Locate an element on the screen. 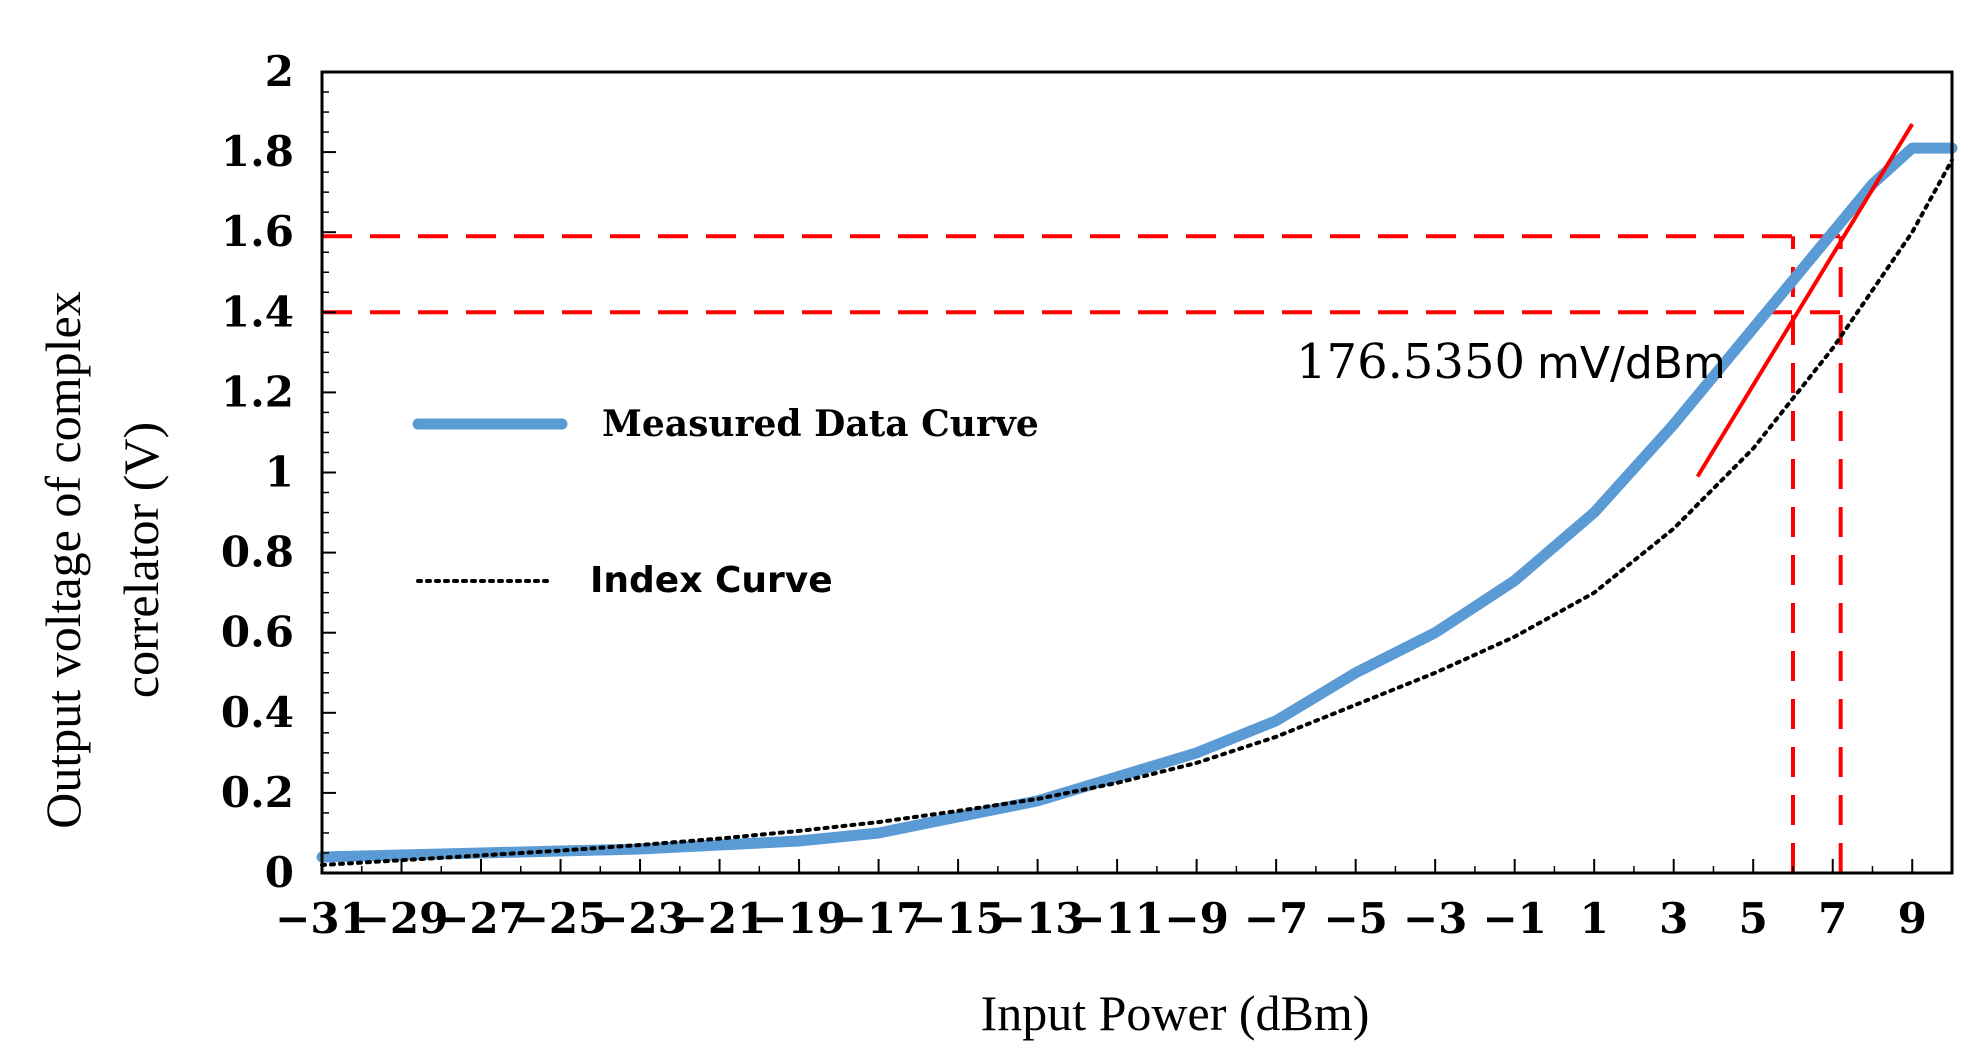 The width and height of the screenshot is (1986, 1059). y-tick-label: 0.6 is located at coordinates (257, 632).